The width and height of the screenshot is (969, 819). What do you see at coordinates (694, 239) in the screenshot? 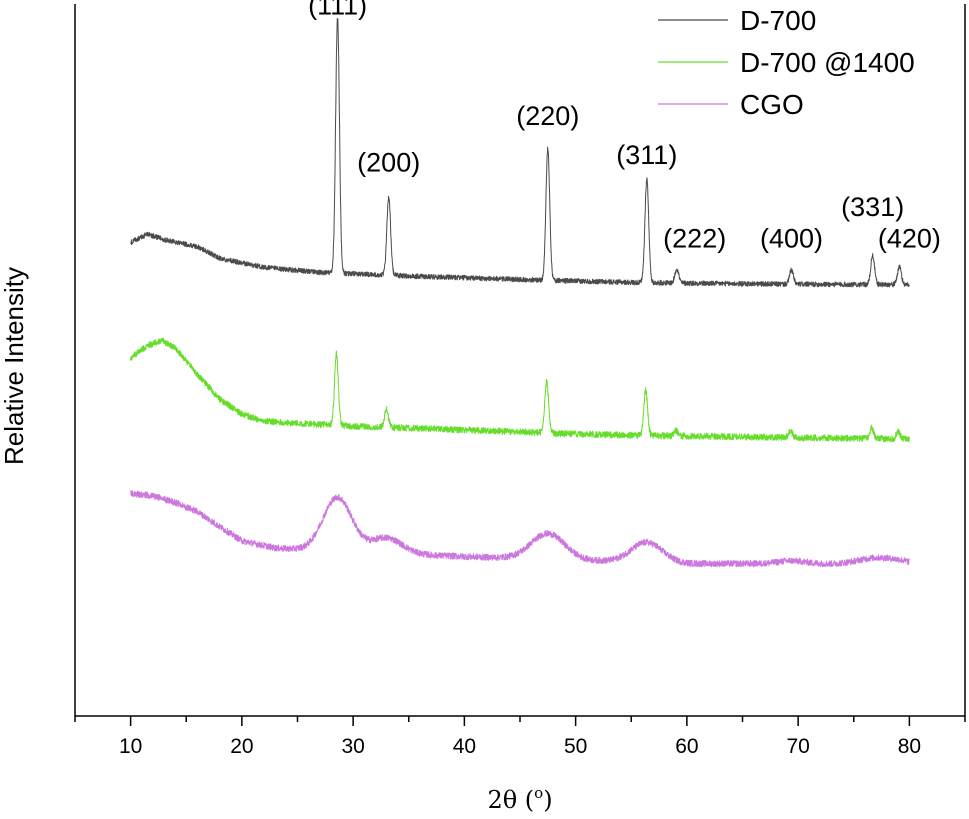
I see `peak-label-5: (222)` at bounding box center [694, 239].